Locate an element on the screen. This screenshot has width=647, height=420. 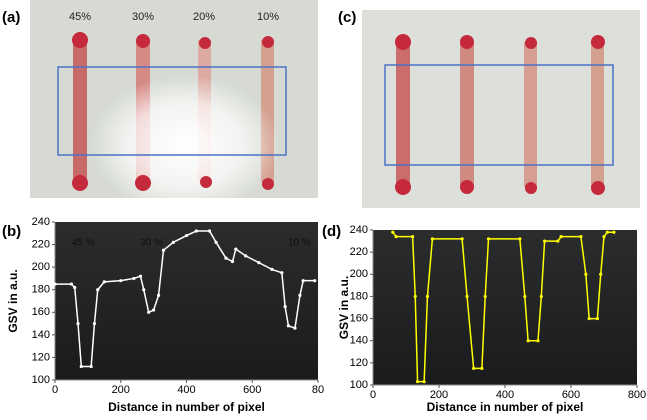
x-tick-label: 600 is located at coordinates (252, 390).